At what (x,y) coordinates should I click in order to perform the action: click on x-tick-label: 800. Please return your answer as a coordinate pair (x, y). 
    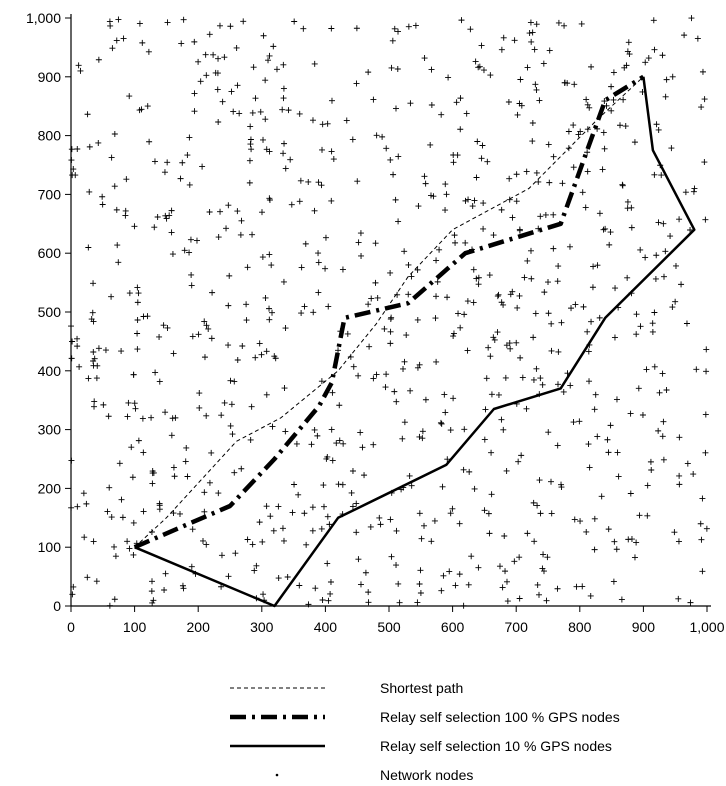
    Looking at the image, I should click on (580, 627).